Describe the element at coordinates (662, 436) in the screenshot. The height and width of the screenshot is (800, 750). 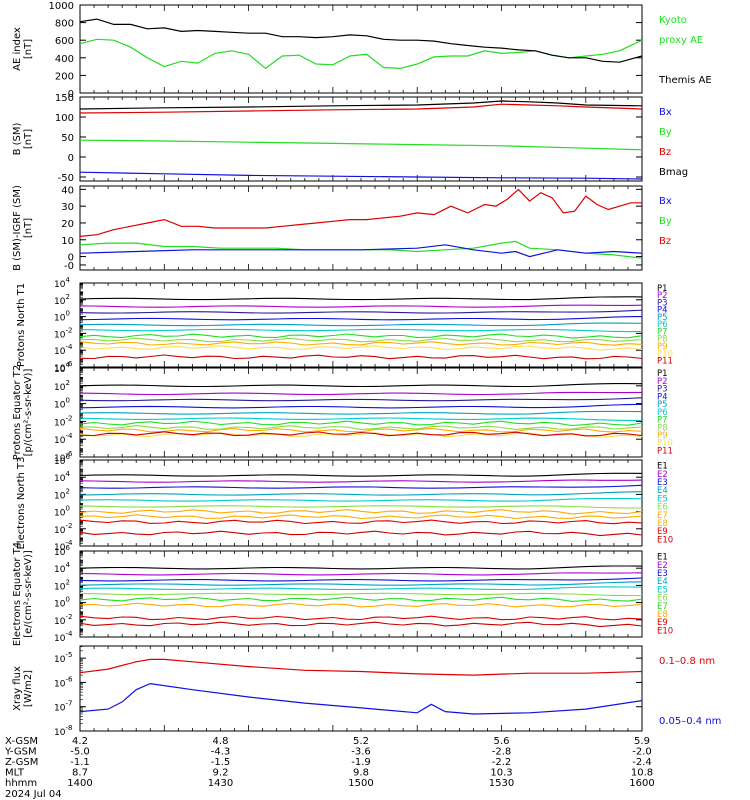
I see `legend-p9: P9` at that location.